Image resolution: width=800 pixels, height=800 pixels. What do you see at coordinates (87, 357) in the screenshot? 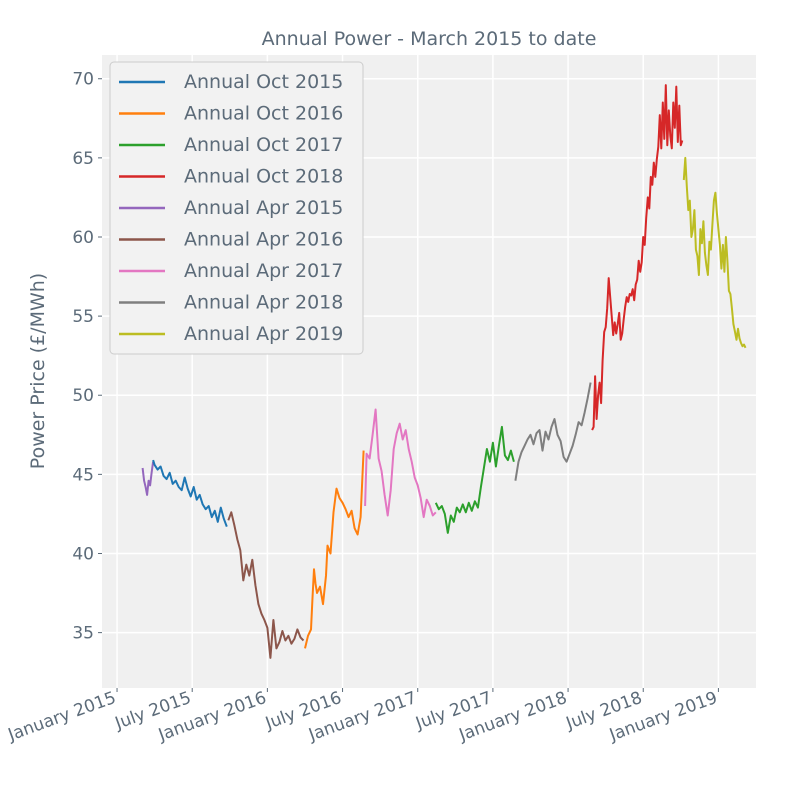
I see `y-ticks: 35 40 45 50 55 60 65 70` at bounding box center [87, 357].